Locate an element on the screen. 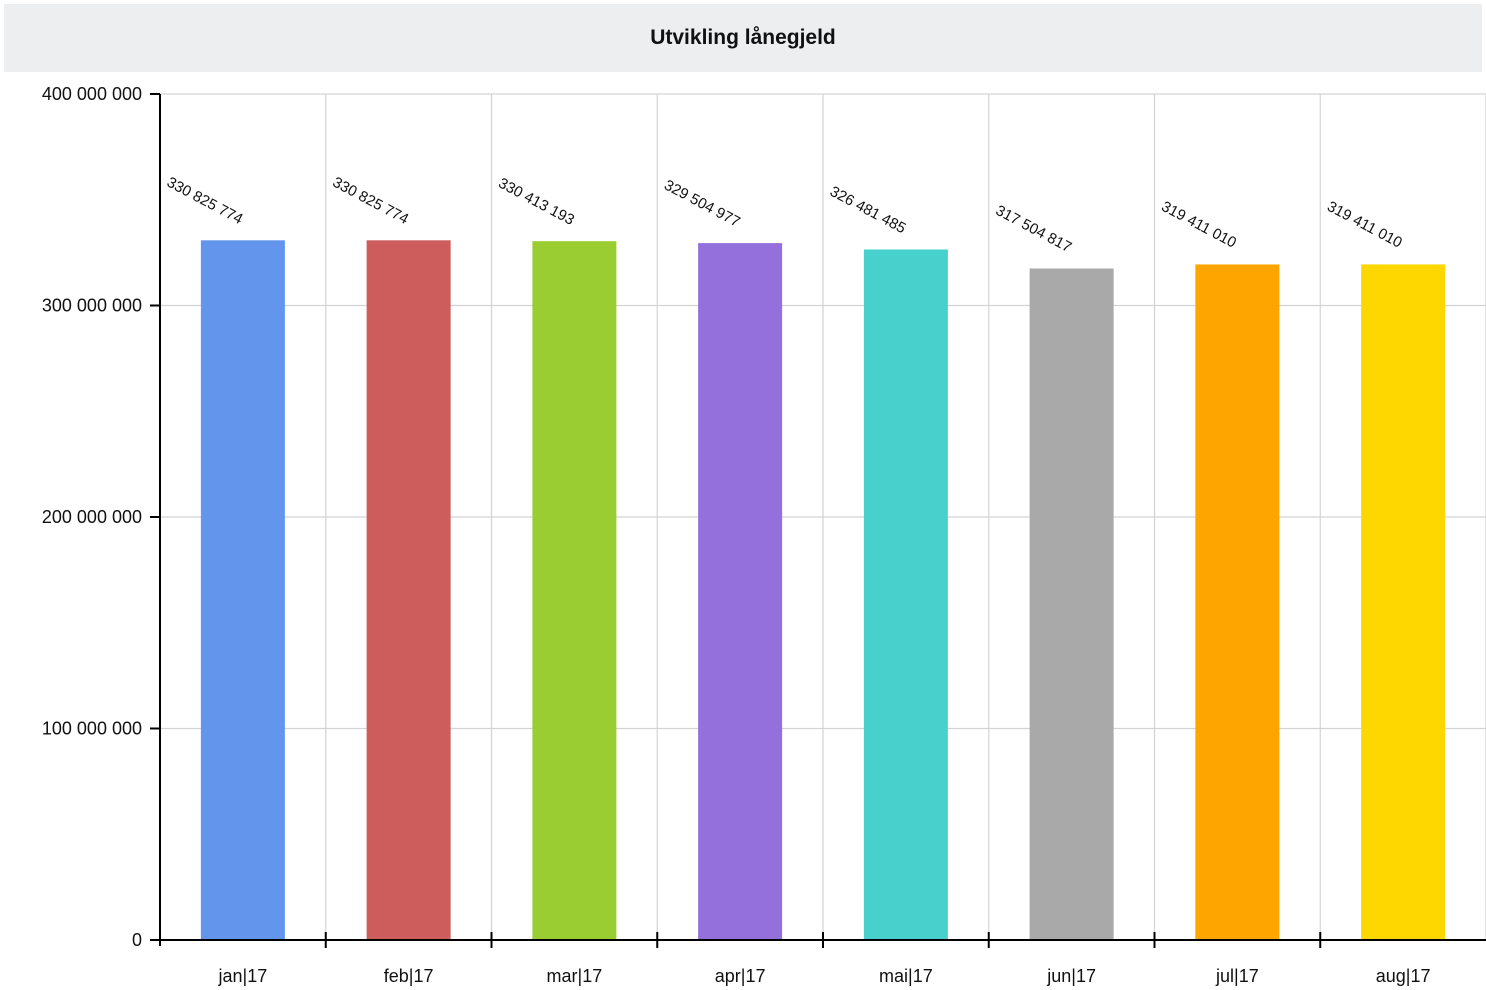  x-tick-label: apr|17 is located at coordinates (740, 976).